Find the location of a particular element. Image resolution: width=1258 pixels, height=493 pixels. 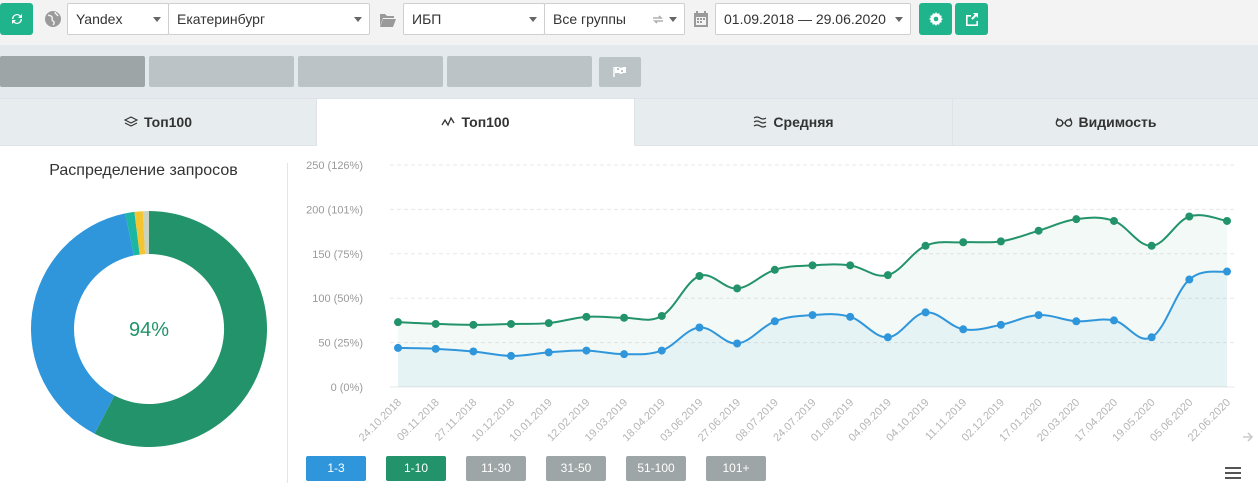

export-button is located at coordinates (971, 19).